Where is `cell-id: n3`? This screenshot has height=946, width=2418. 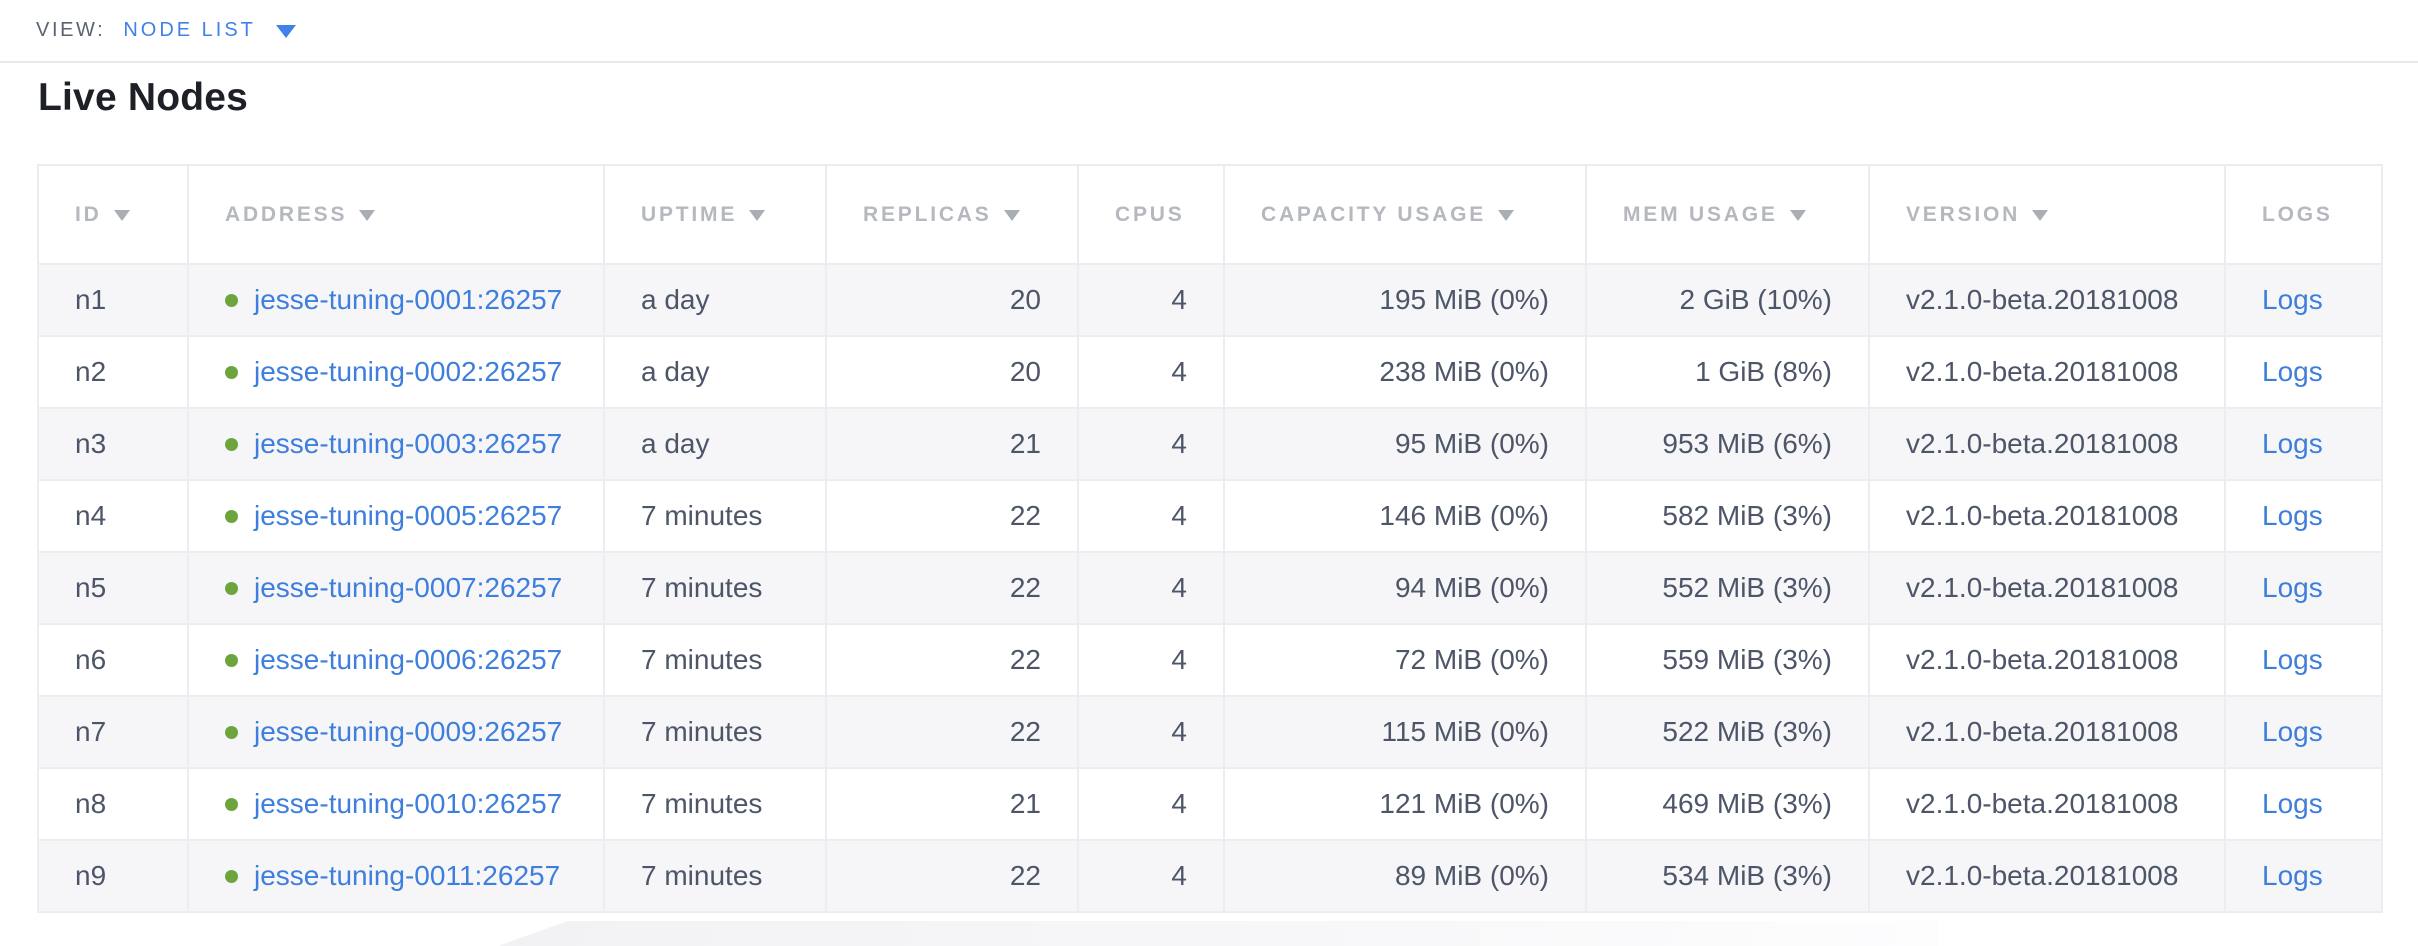 cell-id: n3 is located at coordinates (113, 444).